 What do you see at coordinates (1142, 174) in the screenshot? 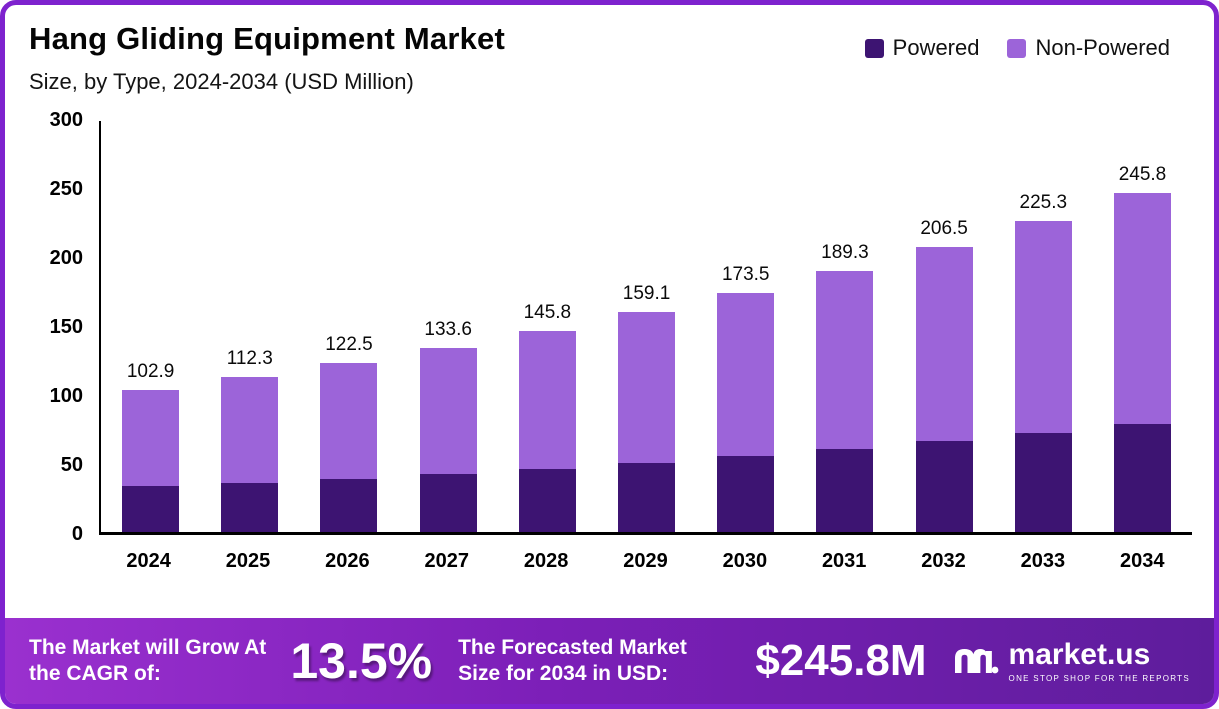
I see `bar-total-label: 245.8` at bounding box center [1142, 174].